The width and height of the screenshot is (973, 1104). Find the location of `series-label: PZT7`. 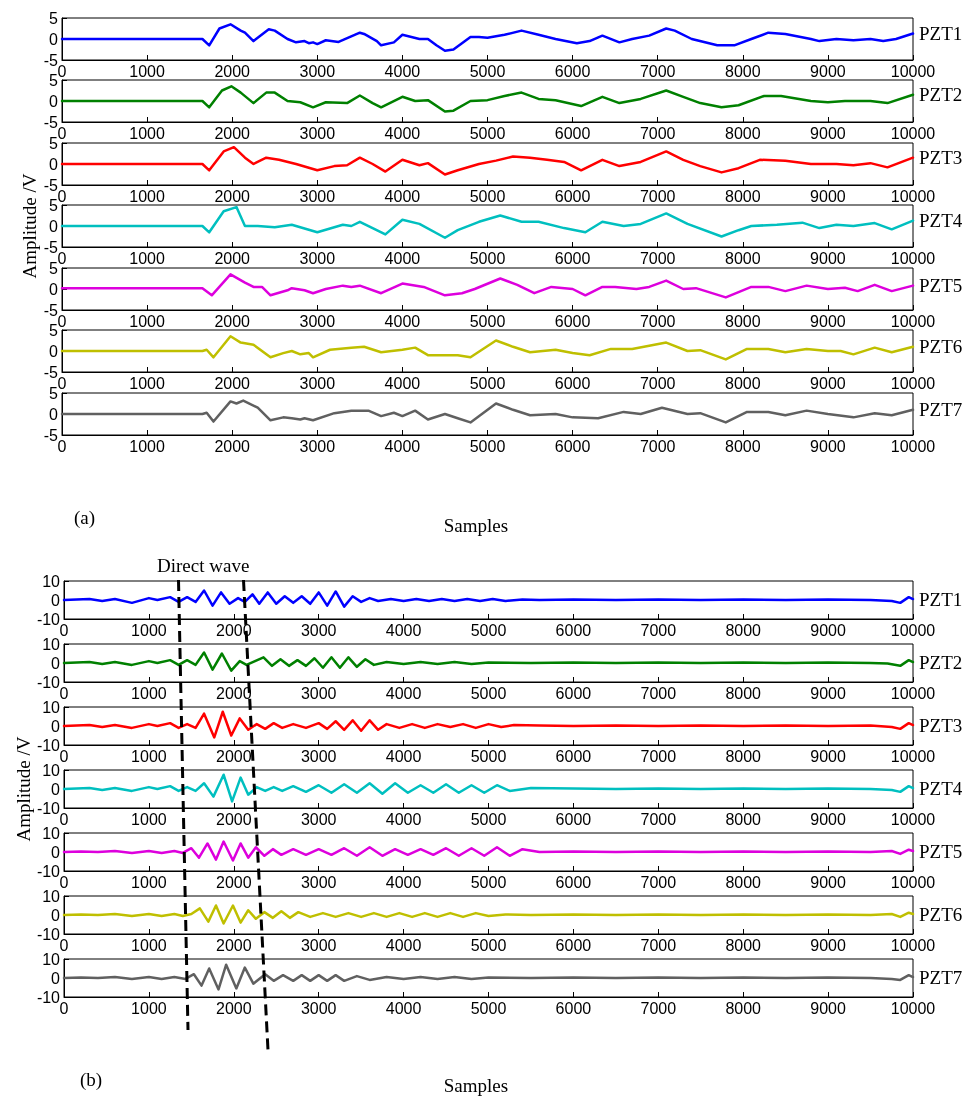

series-label: PZT7 is located at coordinates (941, 410).